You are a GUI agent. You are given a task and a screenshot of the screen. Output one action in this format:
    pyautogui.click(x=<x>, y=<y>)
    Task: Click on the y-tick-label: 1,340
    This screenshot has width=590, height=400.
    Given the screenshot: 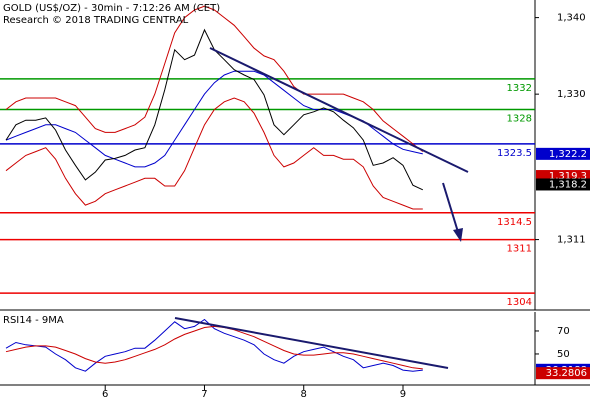 What is the action you would take?
    pyautogui.click(x=571, y=18)
    